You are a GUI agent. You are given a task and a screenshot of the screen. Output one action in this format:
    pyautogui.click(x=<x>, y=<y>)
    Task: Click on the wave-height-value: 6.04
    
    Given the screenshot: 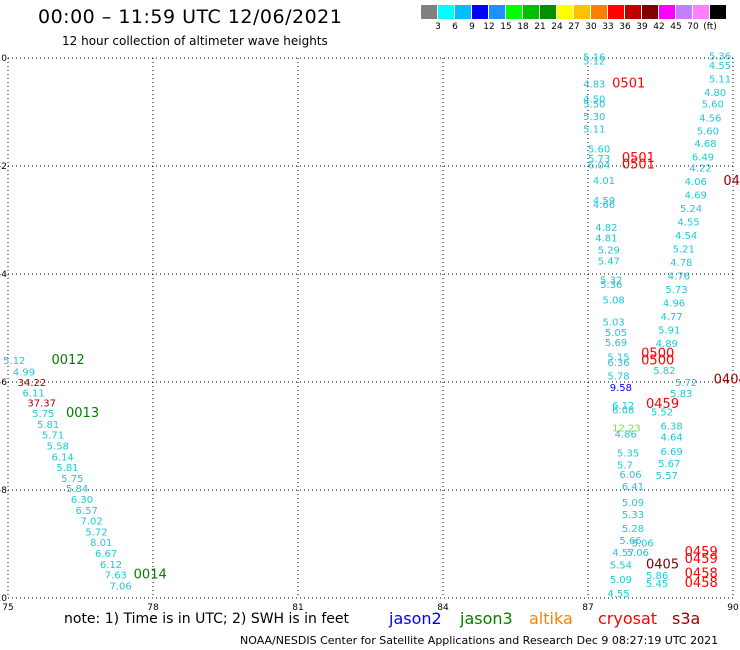 What is the action you would take?
    pyautogui.click(x=599, y=166)
    